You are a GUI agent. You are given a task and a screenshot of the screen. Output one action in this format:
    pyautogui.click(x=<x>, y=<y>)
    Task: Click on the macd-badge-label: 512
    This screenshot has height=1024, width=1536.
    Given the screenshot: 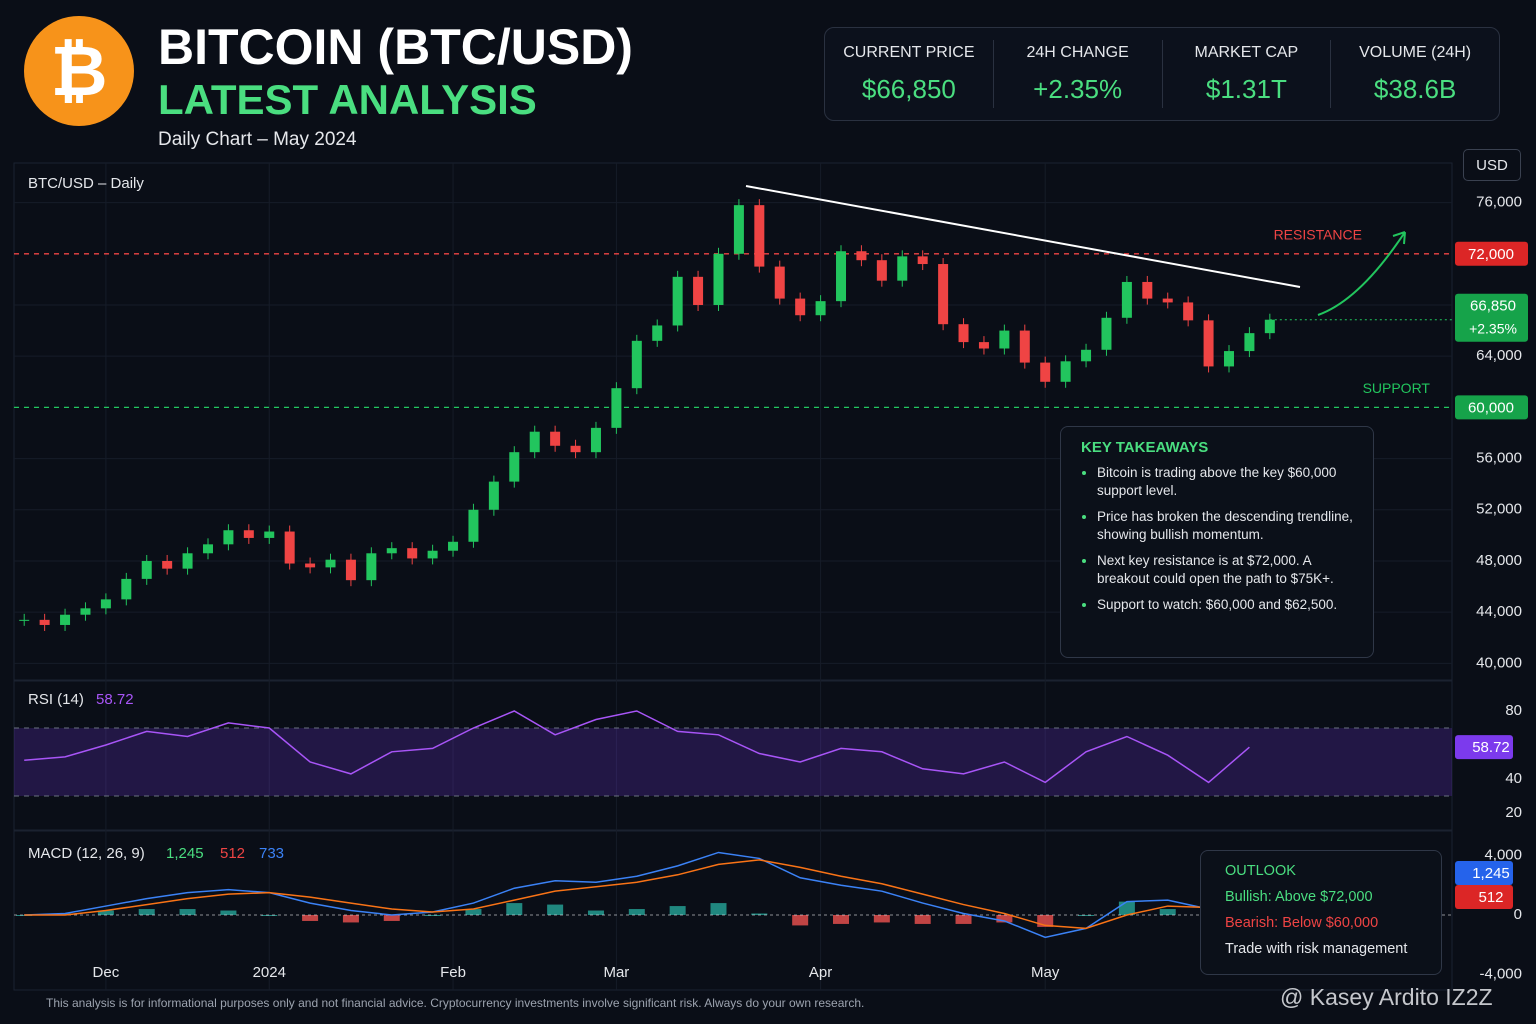 What is the action you would take?
    pyautogui.click(x=1490, y=897)
    